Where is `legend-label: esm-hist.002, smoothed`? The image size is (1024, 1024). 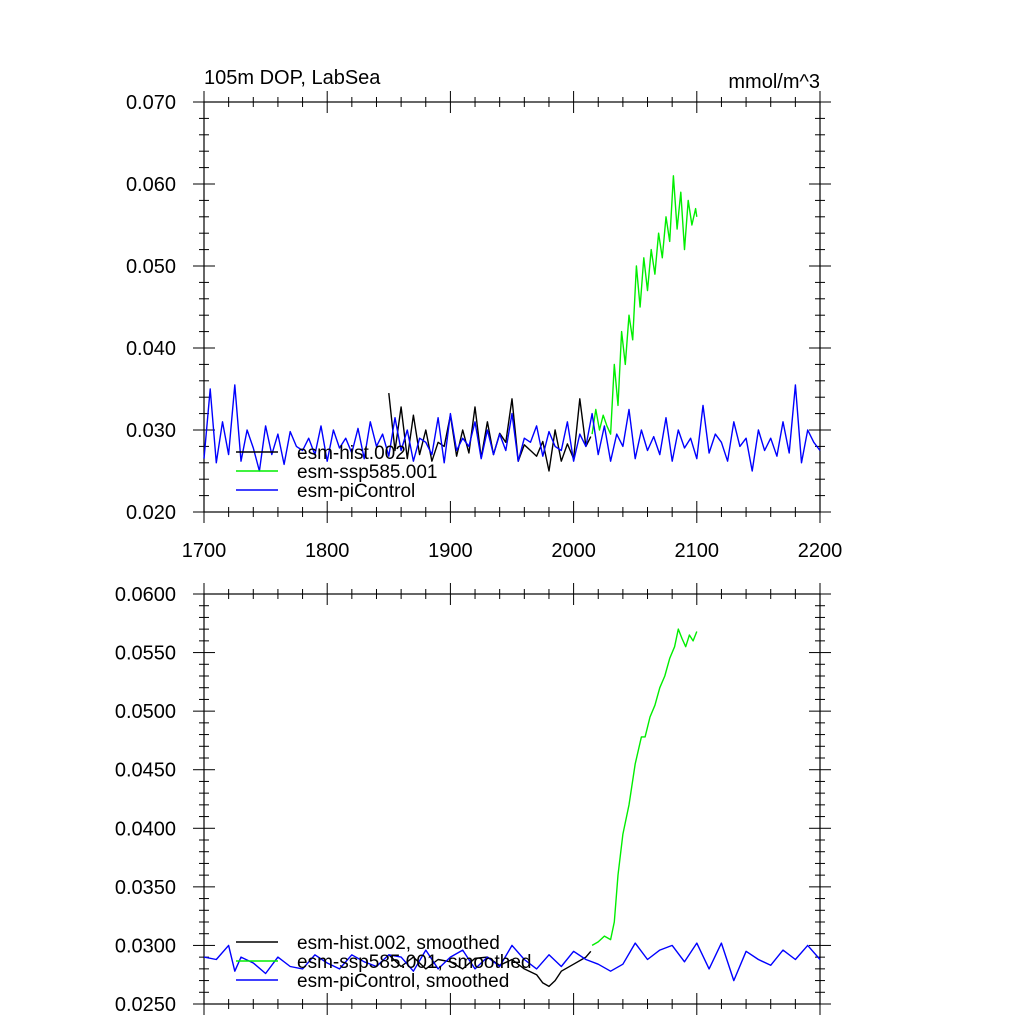
legend-label: esm-hist.002, smoothed is located at coordinates (398, 943).